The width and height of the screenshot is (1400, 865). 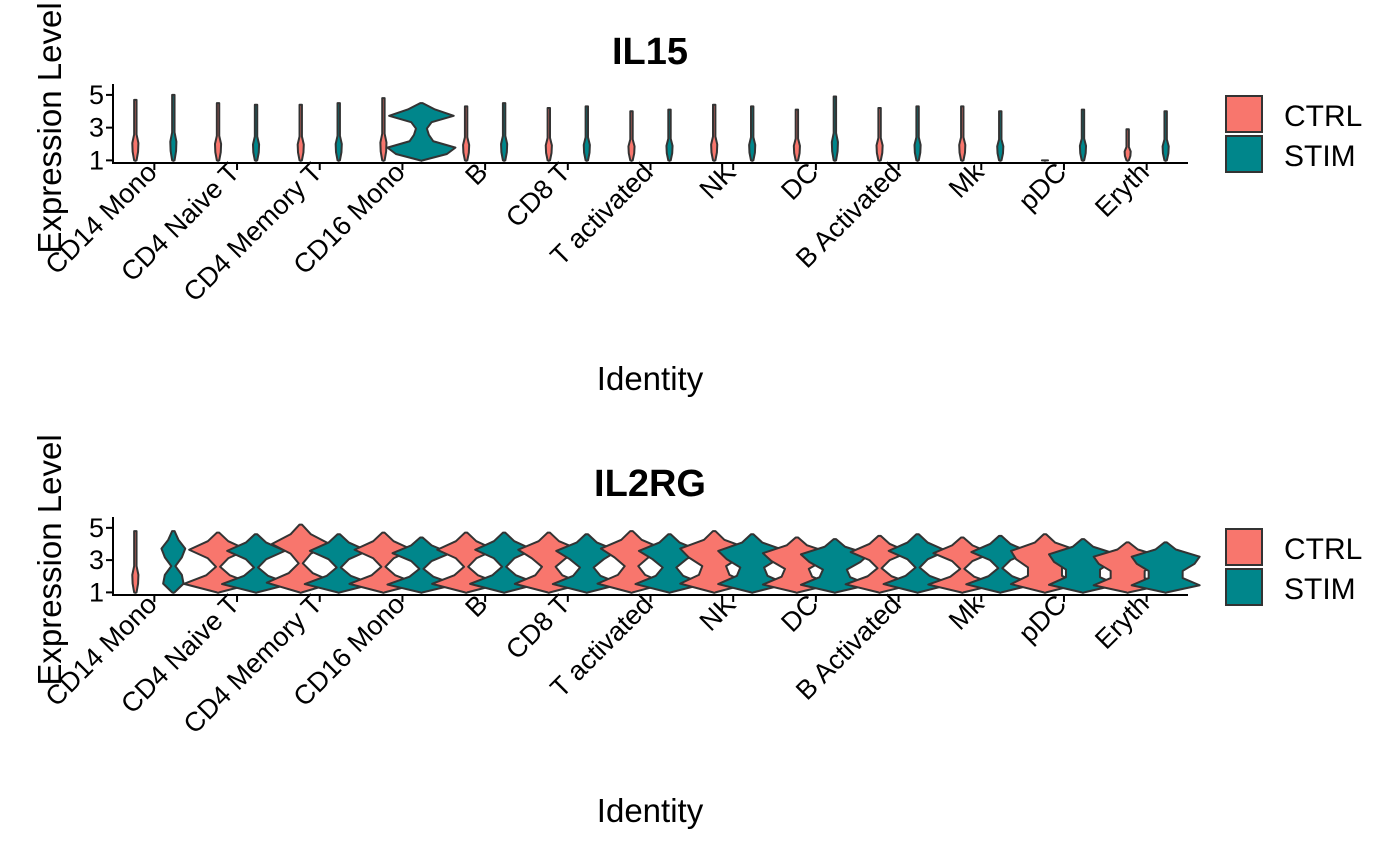 I want to click on panel-title: IL15, so click(x=650, y=52).